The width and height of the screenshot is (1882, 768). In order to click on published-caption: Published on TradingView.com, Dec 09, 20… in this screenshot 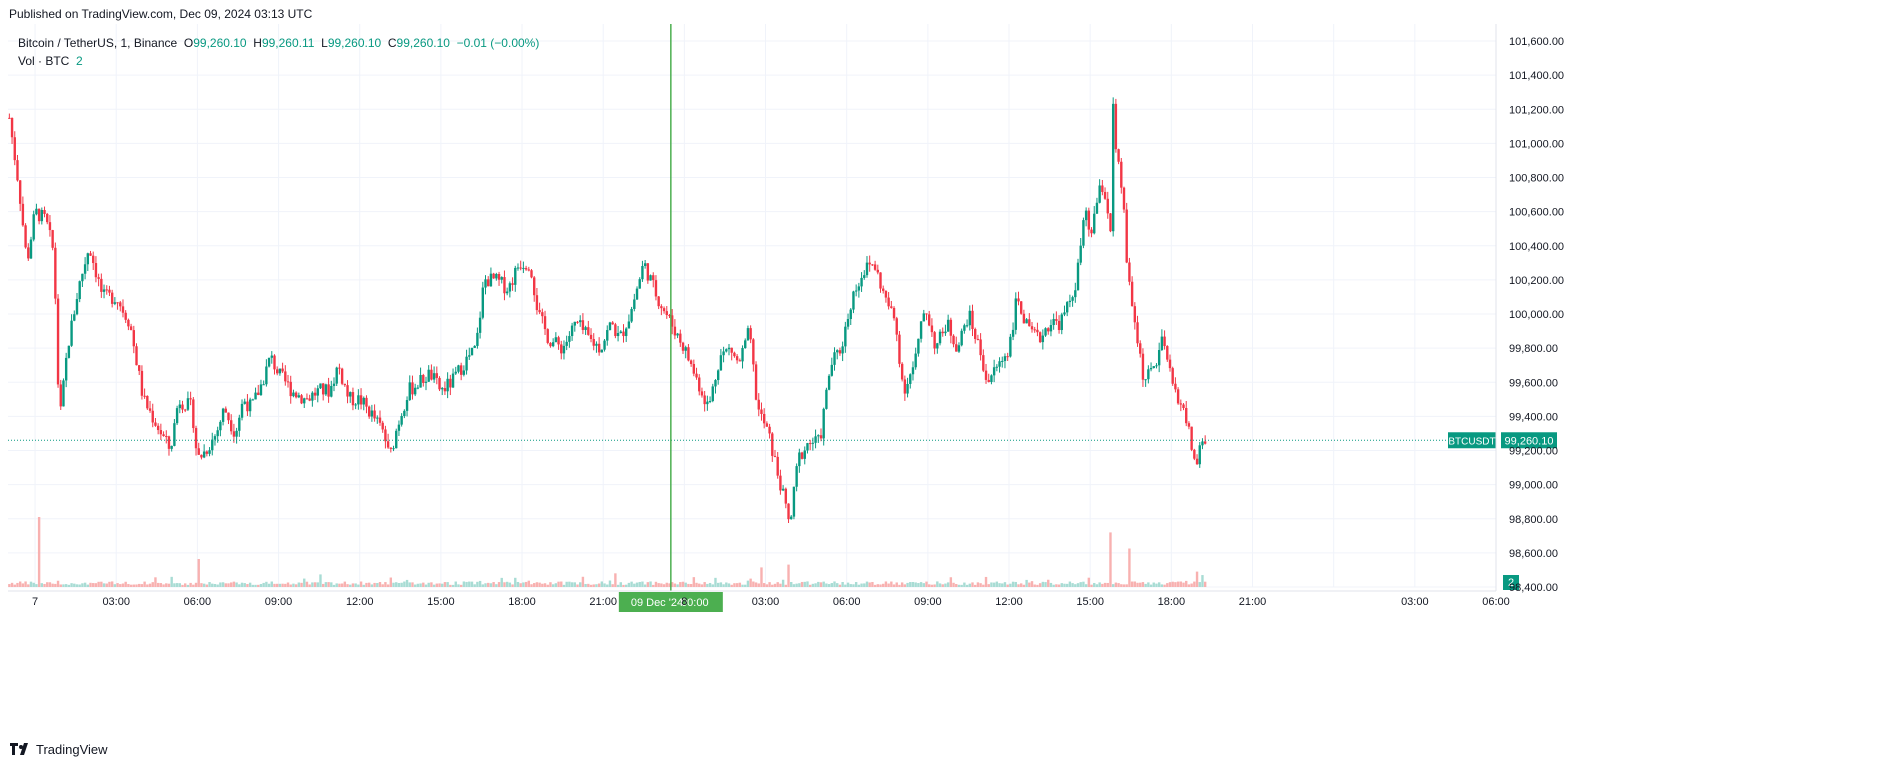, I will do `click(161, 14)`.